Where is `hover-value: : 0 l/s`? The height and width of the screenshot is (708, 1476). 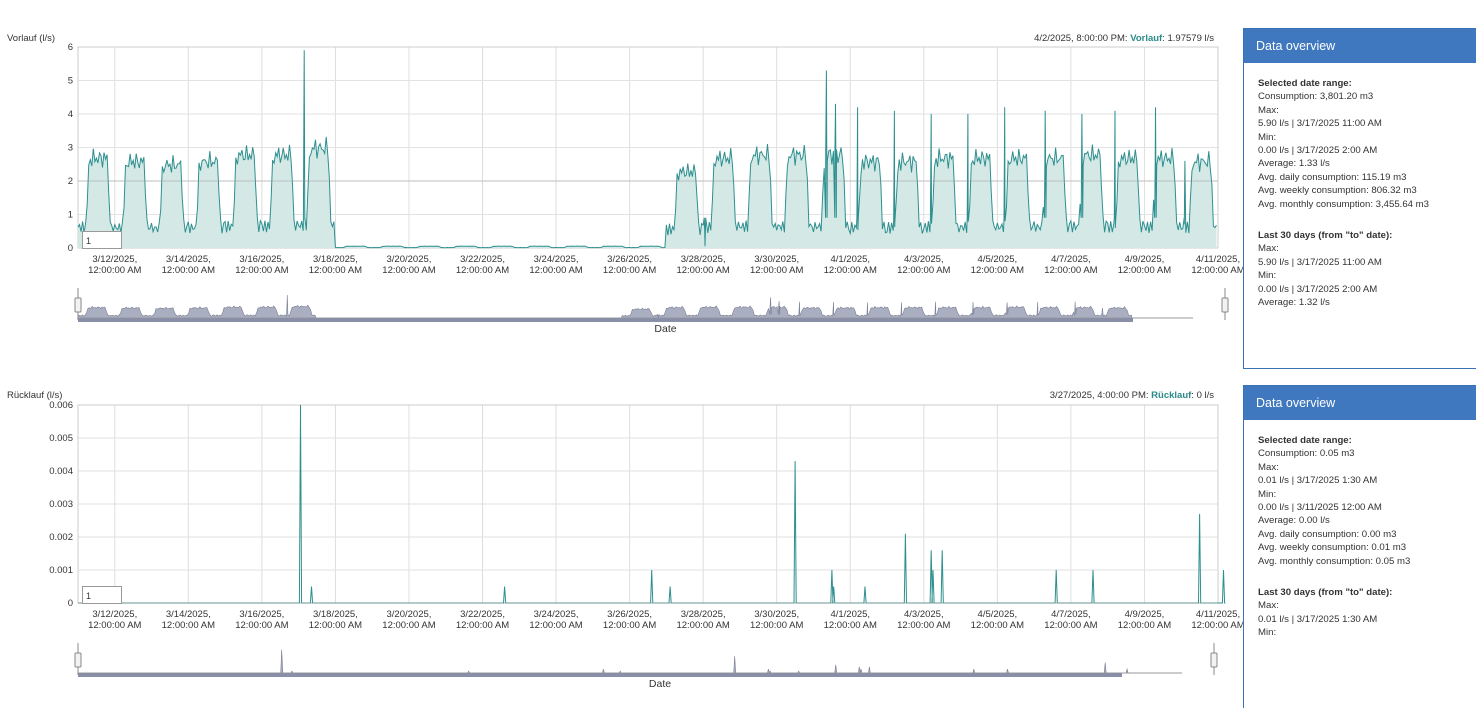
hover-value: : 0 l/s is located at coordinates (1202, 395).